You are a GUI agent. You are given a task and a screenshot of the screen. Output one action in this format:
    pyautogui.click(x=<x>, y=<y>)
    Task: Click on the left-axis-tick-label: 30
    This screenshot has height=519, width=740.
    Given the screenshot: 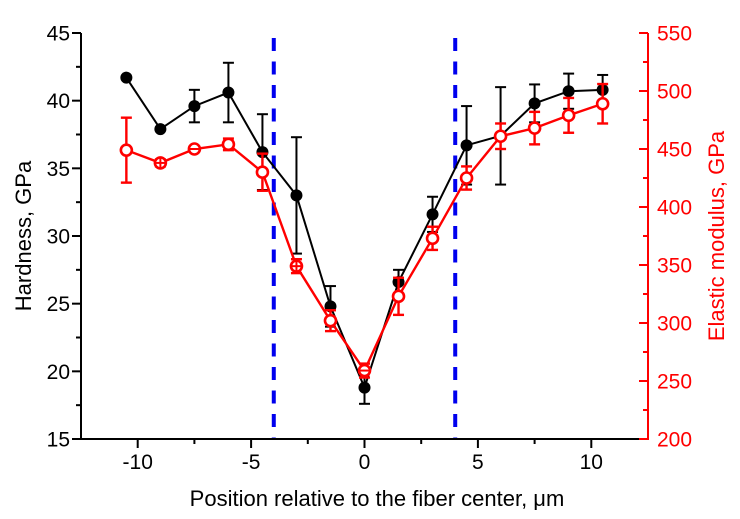 What is the action you would take?
    pyautogui.click(x=58, y=237)
    